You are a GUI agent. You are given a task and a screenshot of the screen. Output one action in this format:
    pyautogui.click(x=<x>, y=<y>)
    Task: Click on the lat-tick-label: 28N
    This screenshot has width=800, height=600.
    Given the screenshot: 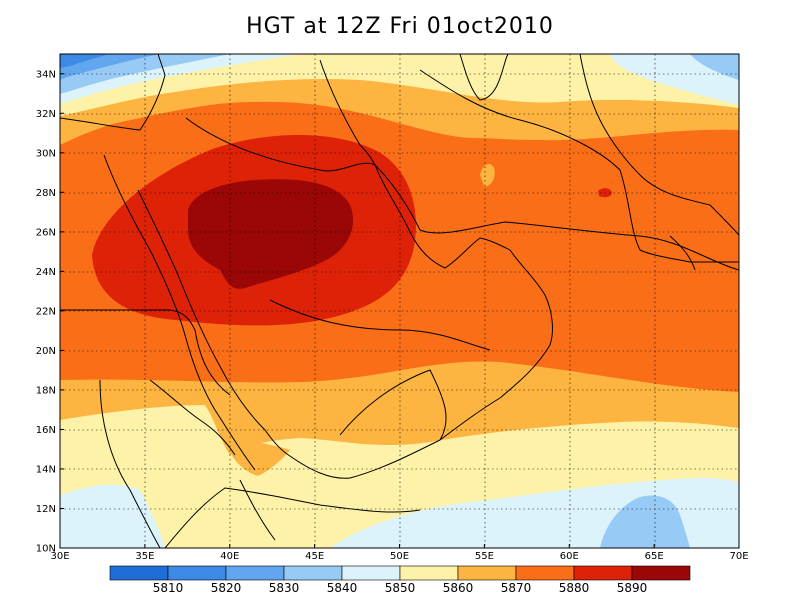 What is the action you would take?
    pyautogui.click(x=46, y=193)
    